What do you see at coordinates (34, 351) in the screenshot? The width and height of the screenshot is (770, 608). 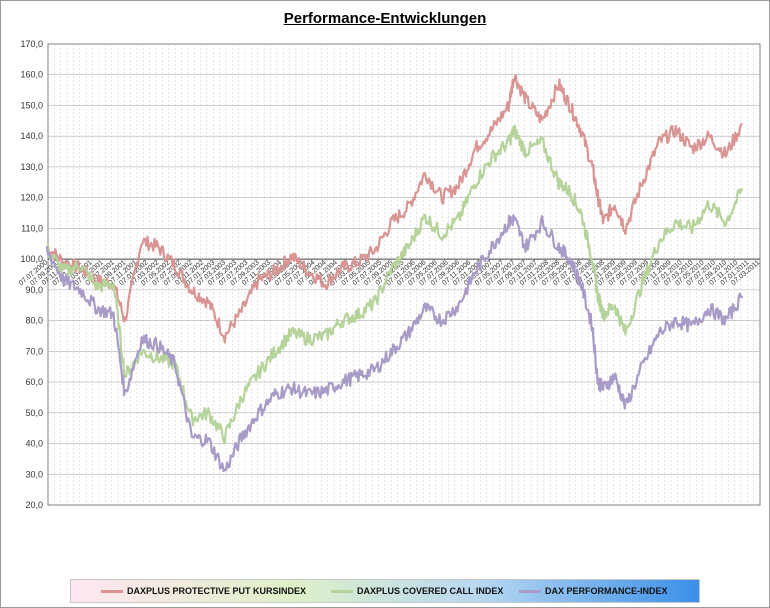 I see `y-tick-label: 70,0` at bounding box center [34, 351].